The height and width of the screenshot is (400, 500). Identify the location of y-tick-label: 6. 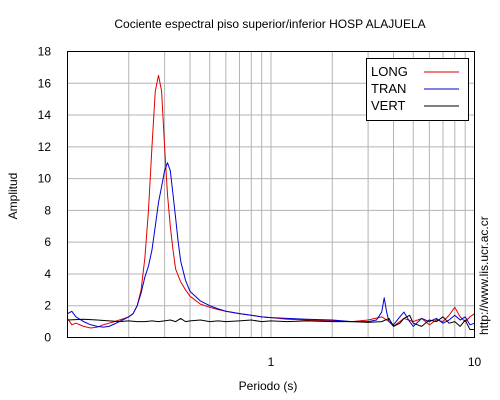
(47, 242).